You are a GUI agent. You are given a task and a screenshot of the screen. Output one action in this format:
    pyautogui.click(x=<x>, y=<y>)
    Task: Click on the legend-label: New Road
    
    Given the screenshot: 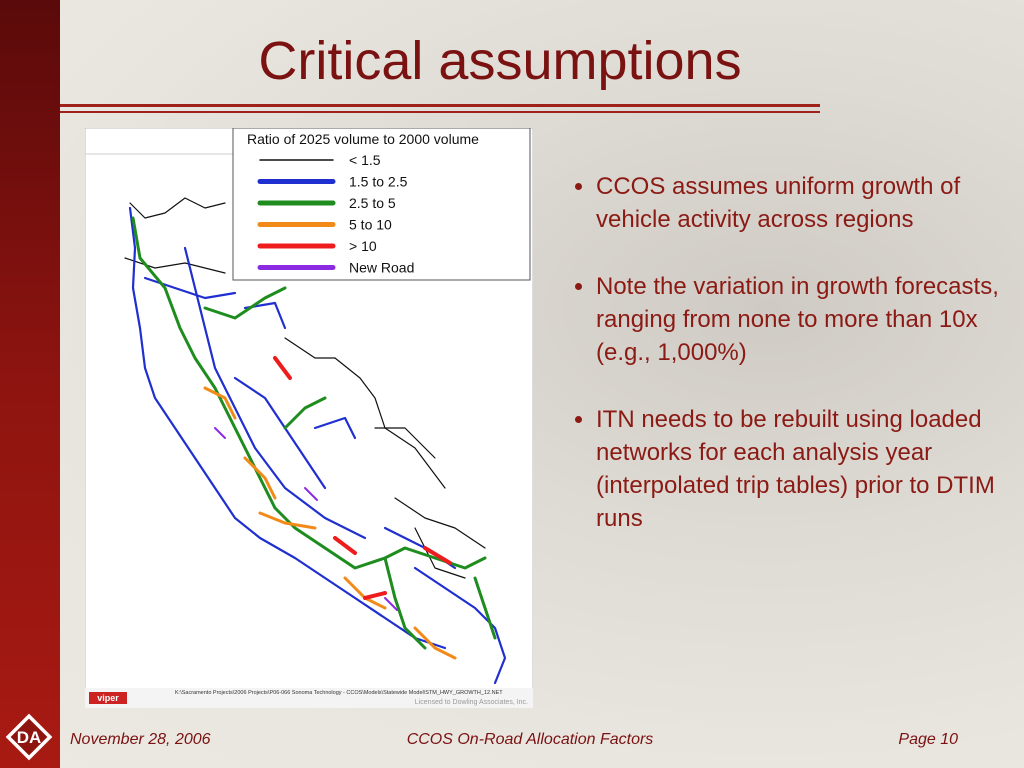 What is the action you would take?
    pyautogui.click(x=381, y=268)
    